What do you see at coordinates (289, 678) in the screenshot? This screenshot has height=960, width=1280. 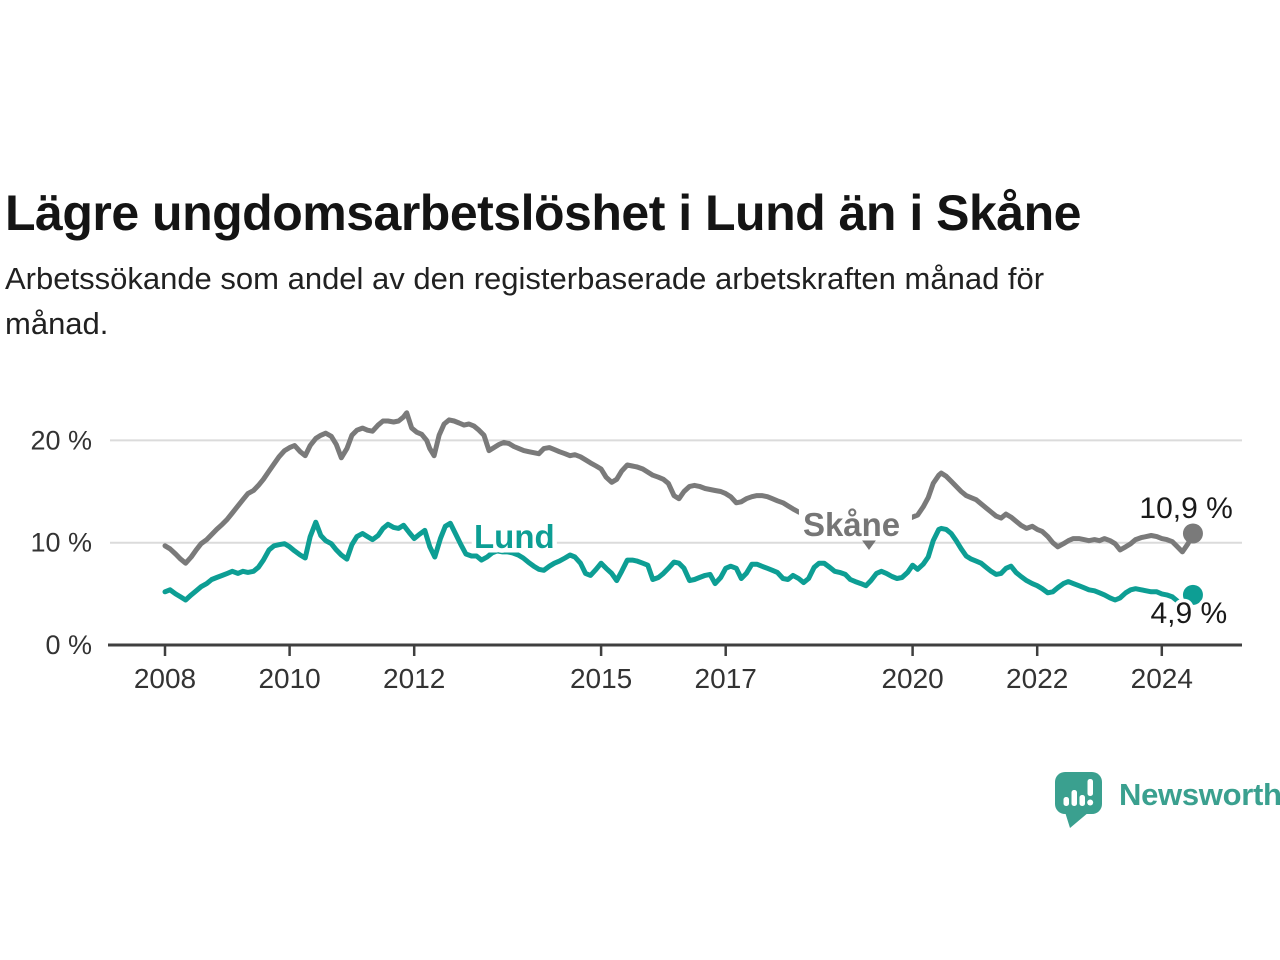 I see `x-axis-label-2010: 2010` at bounding box center [289, 678].